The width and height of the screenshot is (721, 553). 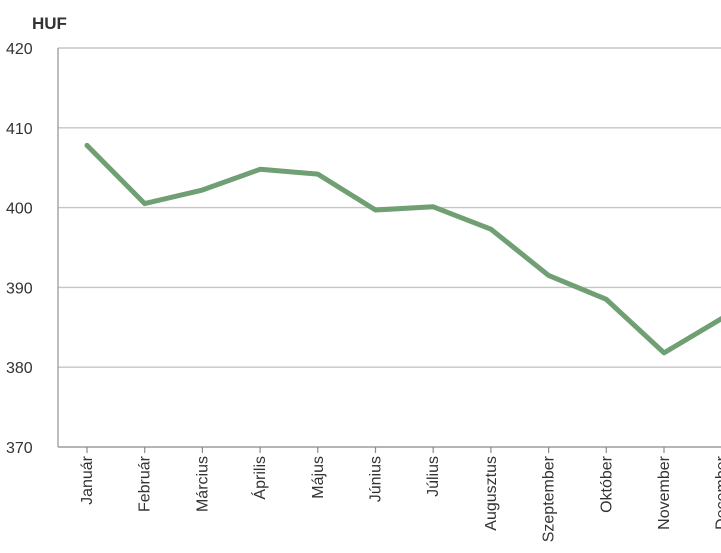 What do you see at coordinates (549, 498) in the screenshot?
I see `x-tick-label-8: Szeptember` at bounding box center [549, 498].